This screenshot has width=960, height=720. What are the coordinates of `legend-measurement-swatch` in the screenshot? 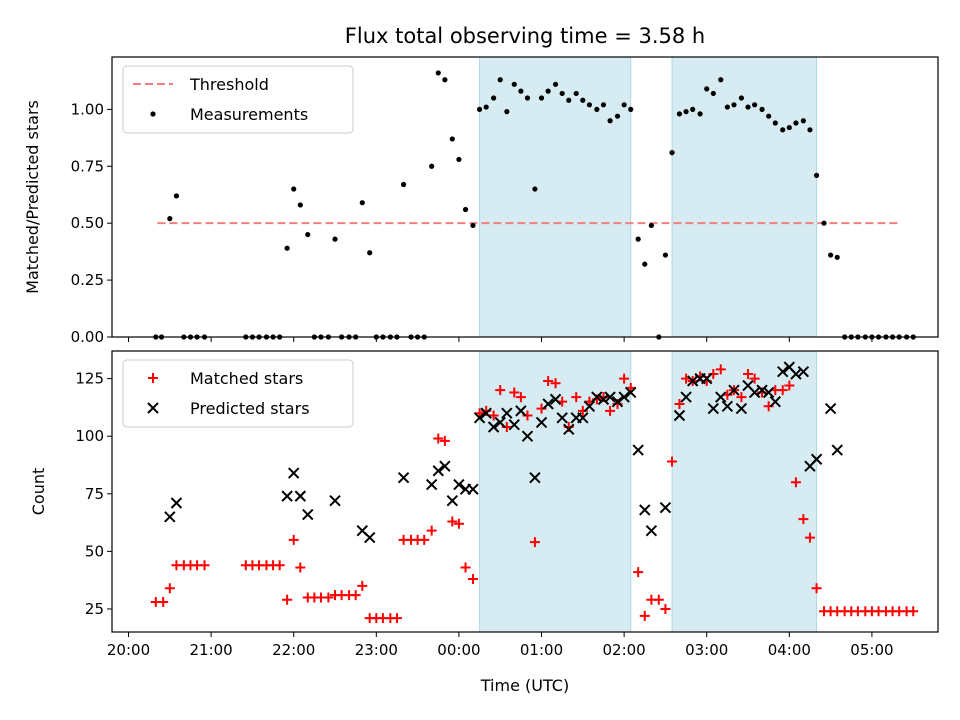 It's located at (153, 114).